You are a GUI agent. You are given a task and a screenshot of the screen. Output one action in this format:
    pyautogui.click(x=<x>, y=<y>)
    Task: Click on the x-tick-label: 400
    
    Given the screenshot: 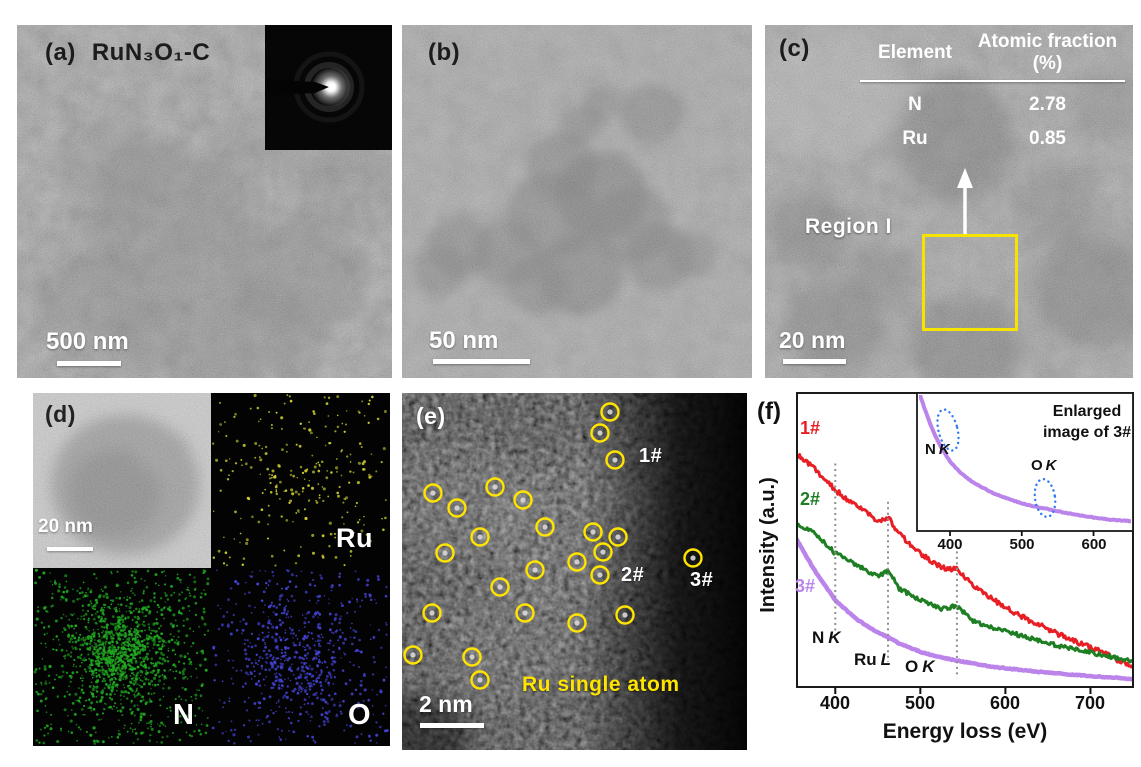 What is the action you would take?
    pyautogui.click(x=835, y=703)
    